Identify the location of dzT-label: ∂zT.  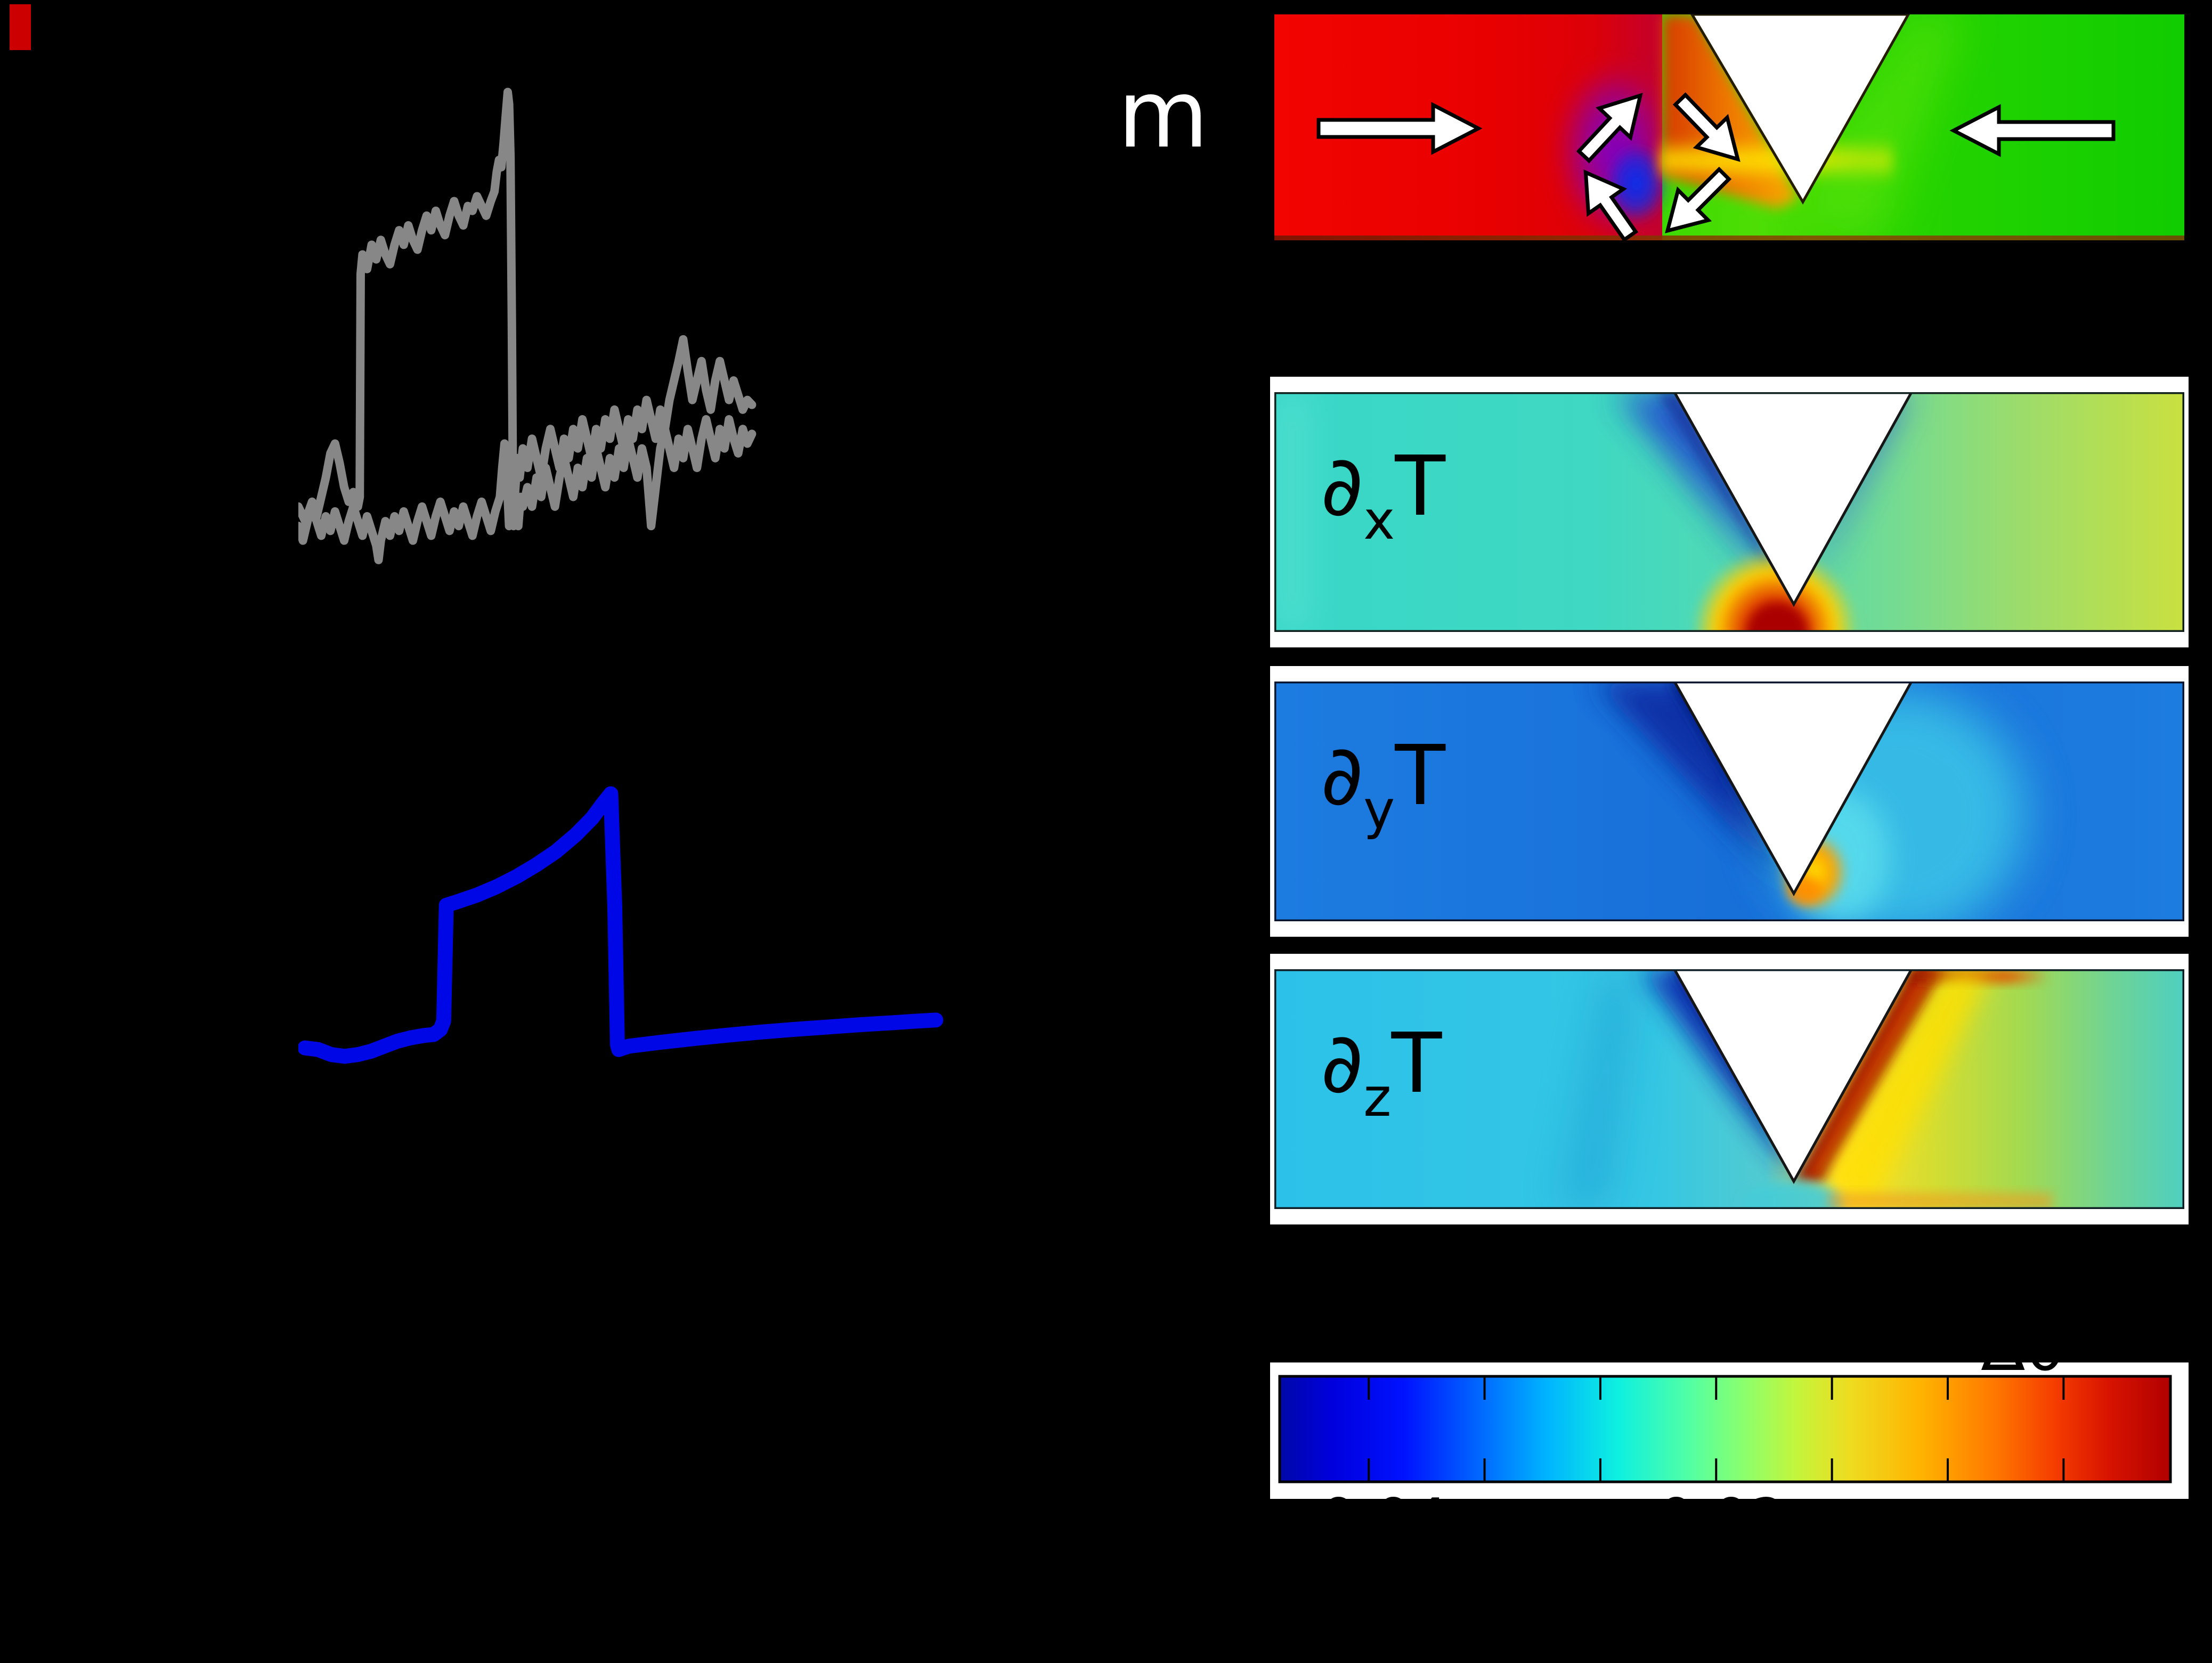
(1381, 1072).